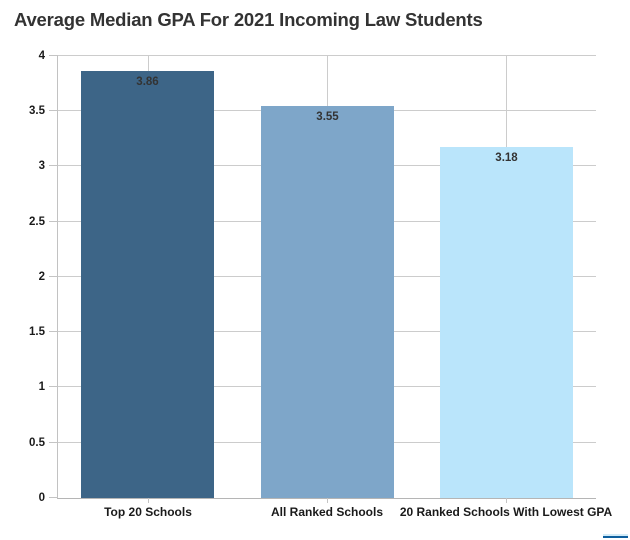 Image resolution: width=630 pixels, height=540 pixels. I want to click on bar-2: 3.18, so click(506, 322).